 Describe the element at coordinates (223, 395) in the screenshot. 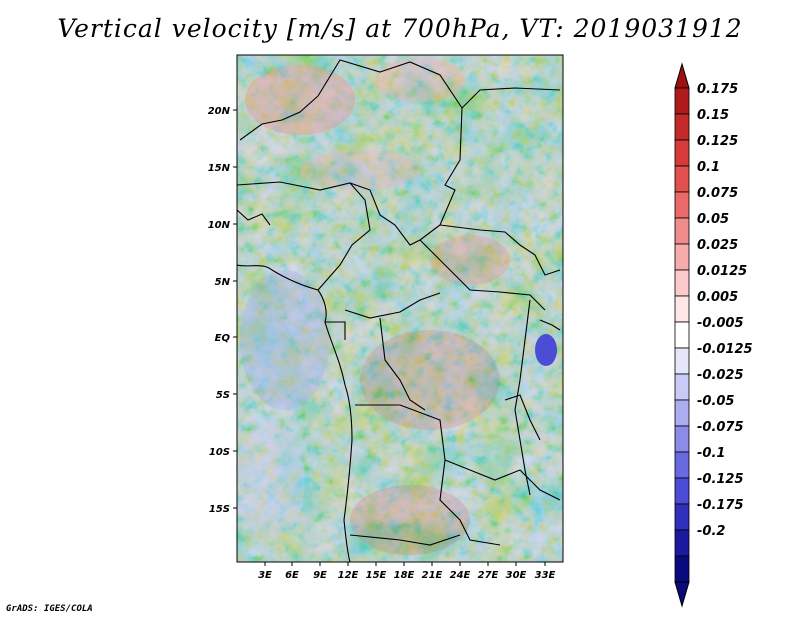

I see `lat-label: 5S` at that location.